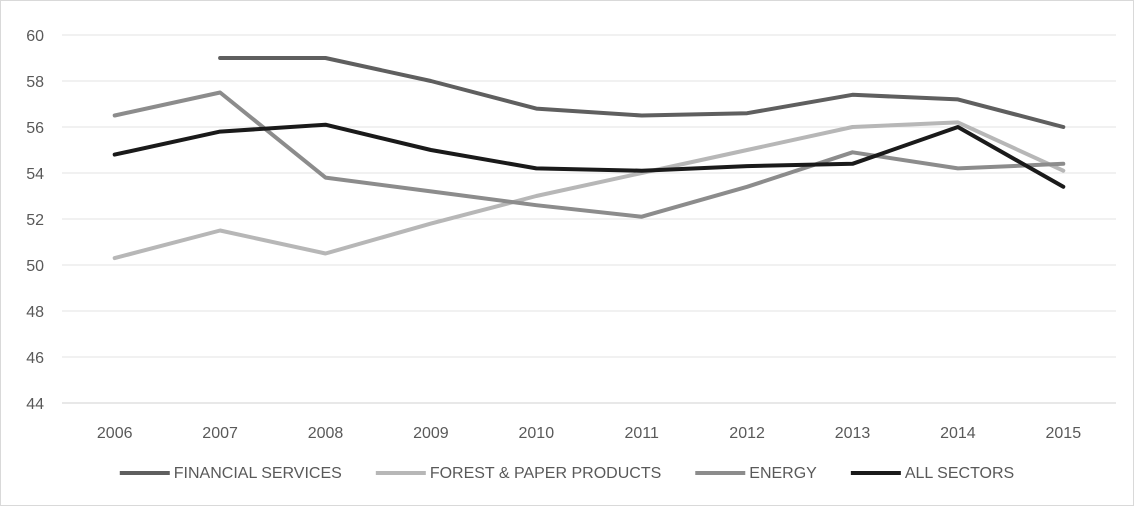  Describe the element at coordinates (258, 473) in the screenshot. I see `legend-label-financial-services: FINANCIAL SERVICES` at that location.